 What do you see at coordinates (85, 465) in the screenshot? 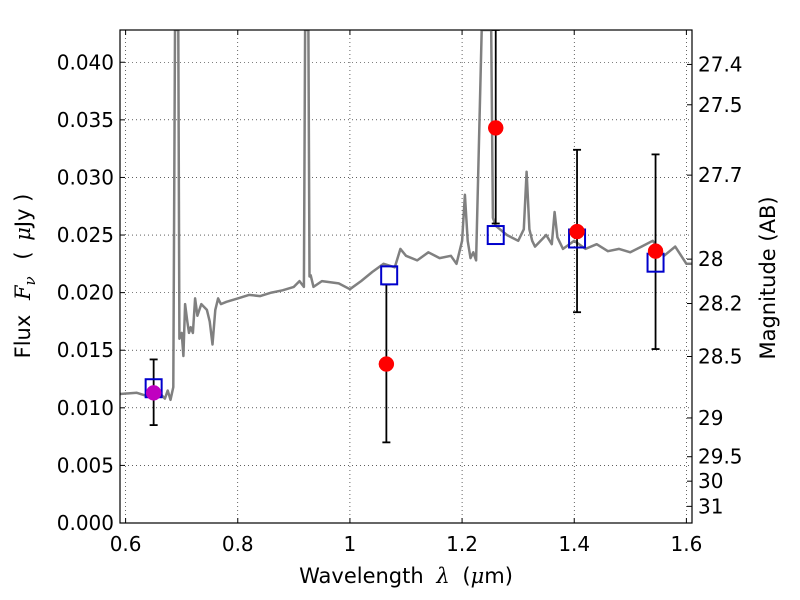
I see `y-tick-label: 0.005` at bounding box center [85, 465].